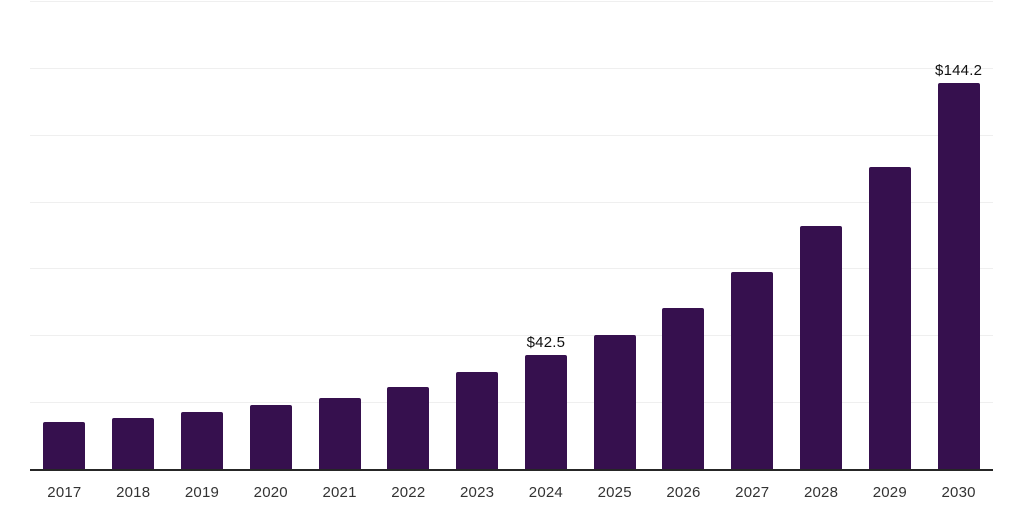 This screenshot has width=1024, height=512. I want to click on bar-slot-2029, so click(889, 235).